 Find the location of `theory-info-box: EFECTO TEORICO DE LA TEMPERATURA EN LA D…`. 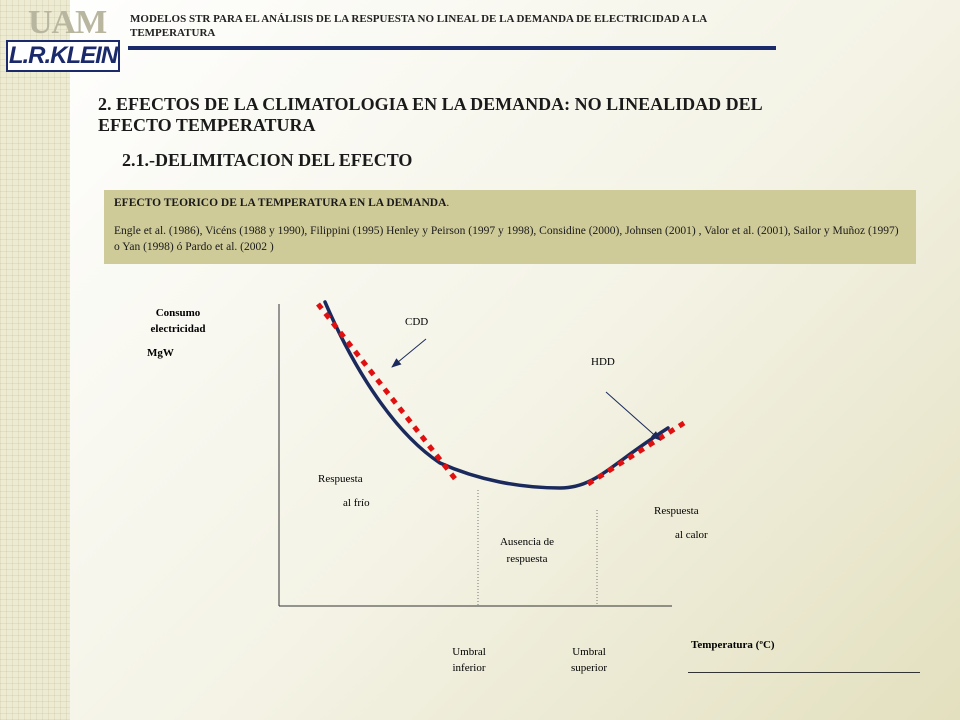

theory-info-box: EFECTO TEORICO DE LA TEMPERATURA EN LA D… is located at coordinates (510, 227).